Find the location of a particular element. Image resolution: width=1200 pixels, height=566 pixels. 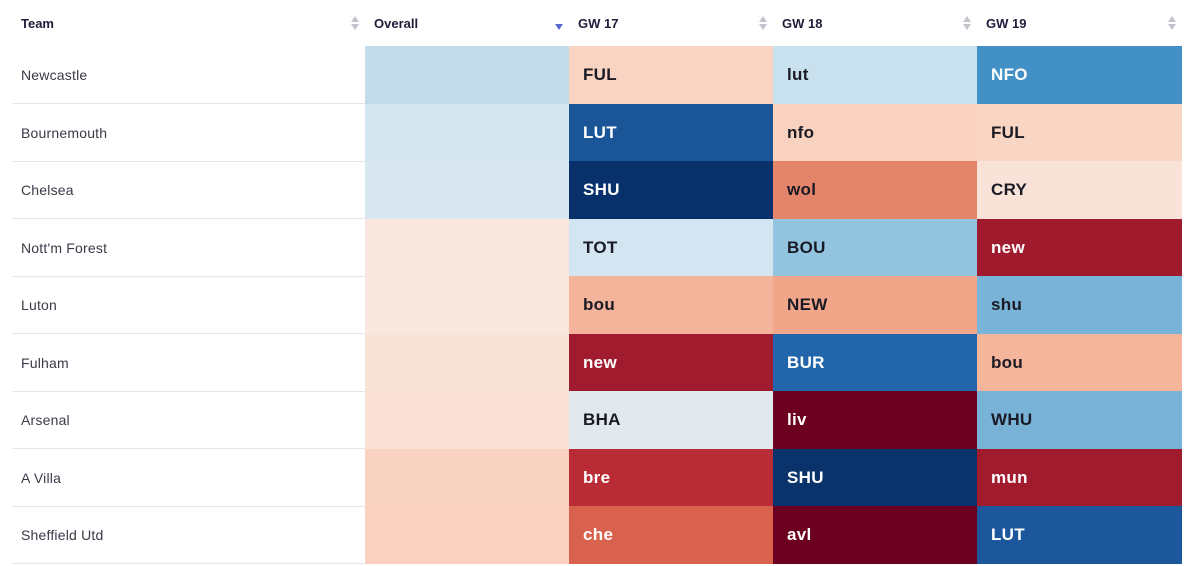

column-header-label: Overall is located at coordinates (396, 23).